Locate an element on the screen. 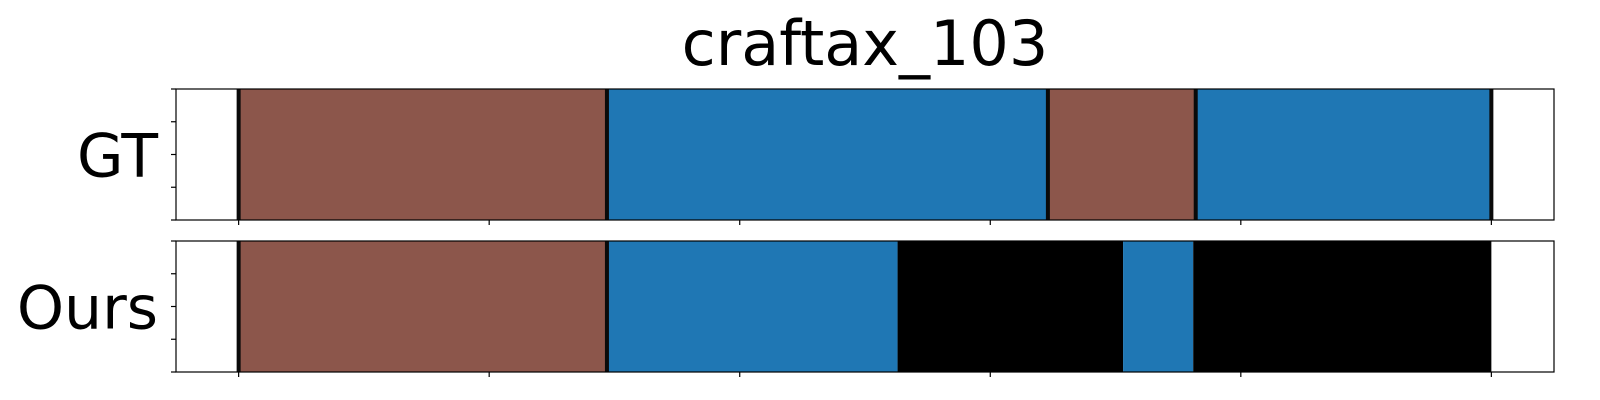 This screenshot has width=1600, height=400. row-label: GT is located at coordinates (117, 157).